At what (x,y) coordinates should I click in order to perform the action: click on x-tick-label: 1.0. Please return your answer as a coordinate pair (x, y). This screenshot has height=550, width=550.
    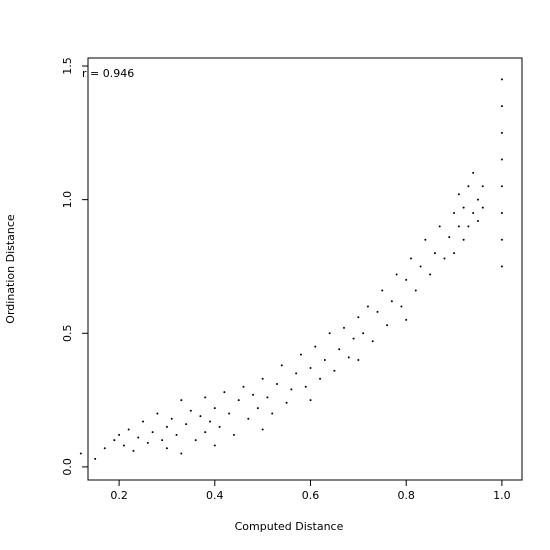
    Looking at the image, I should click on (502, 495).